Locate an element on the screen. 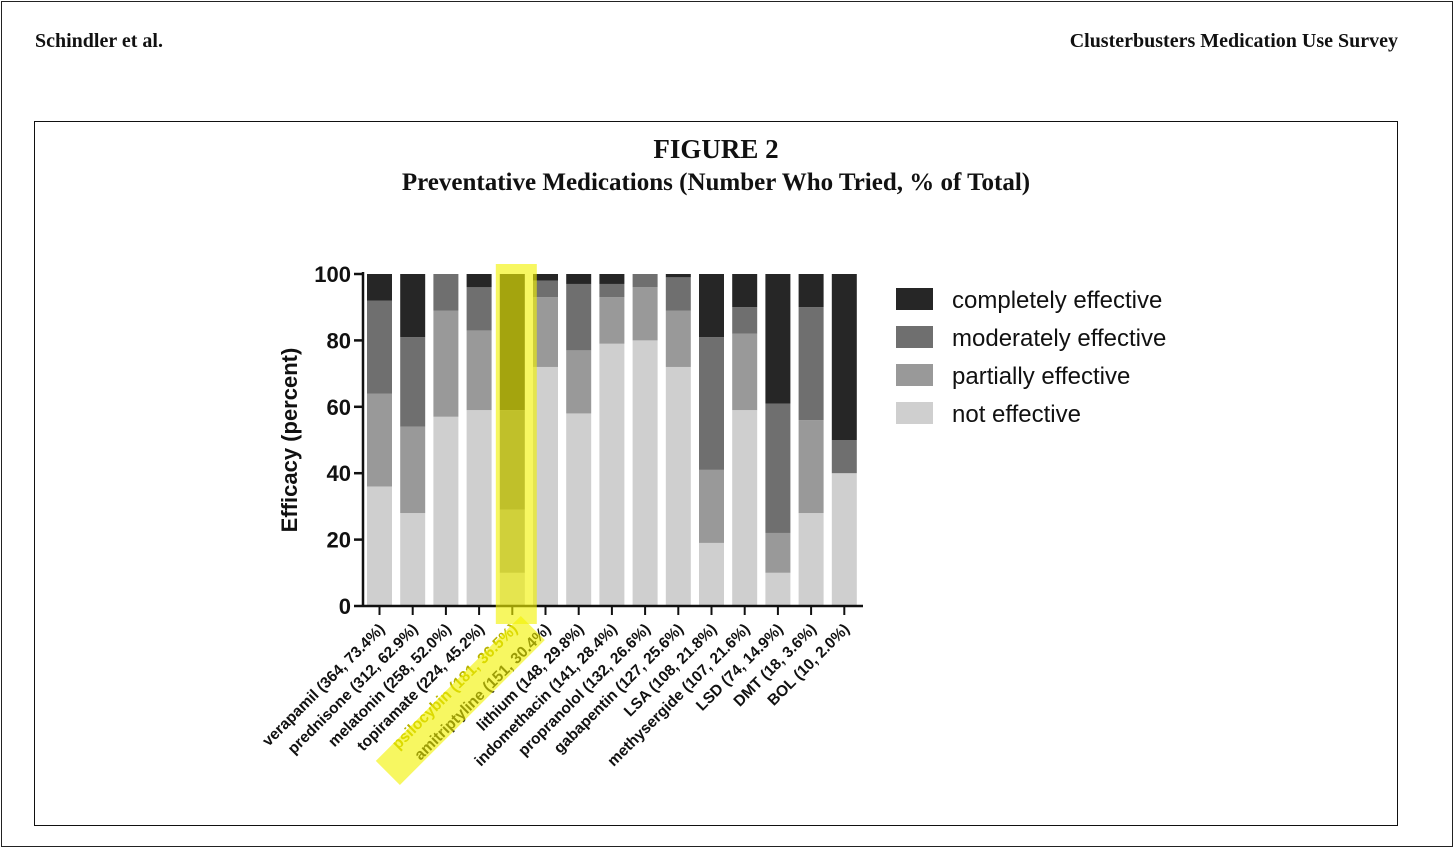 The image size is (1456, 850). header-author: Schindler et al. is located at coordinates (99, 41).